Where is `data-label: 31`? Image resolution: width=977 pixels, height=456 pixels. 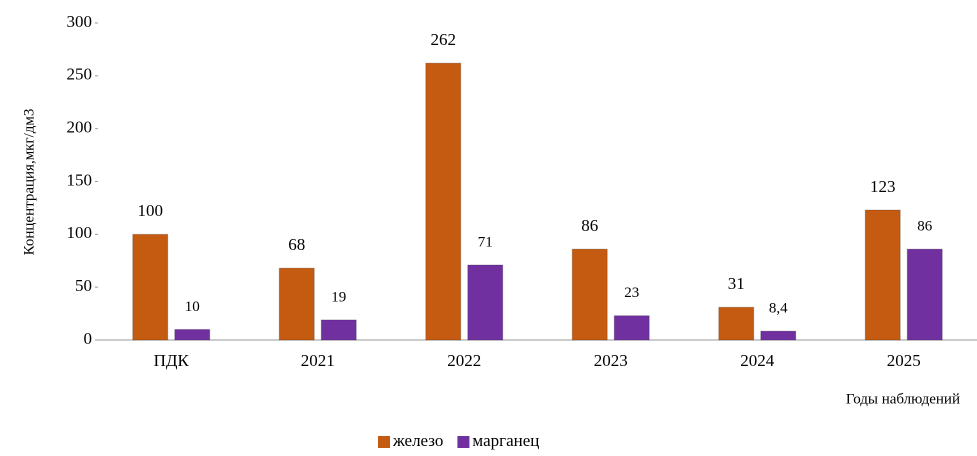
data-label: 31 is located at coordinates (736, 283).